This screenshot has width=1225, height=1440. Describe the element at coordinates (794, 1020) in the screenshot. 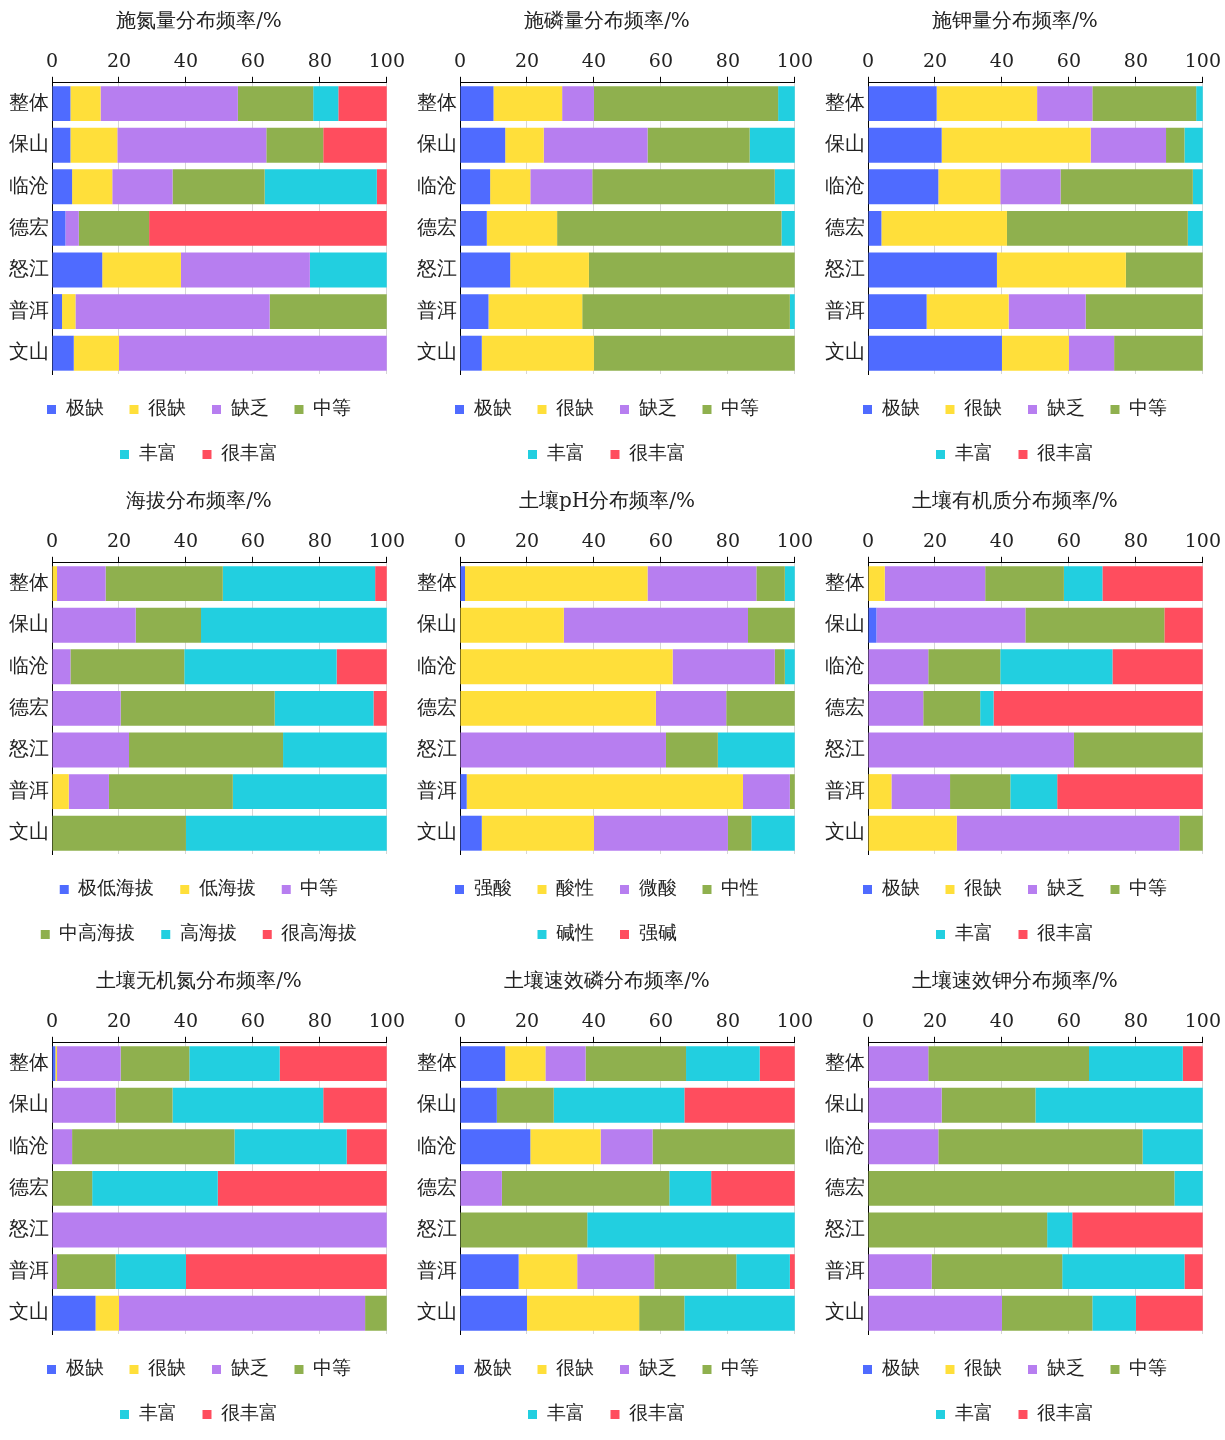

I see `x-tick-label: 100` at that location.